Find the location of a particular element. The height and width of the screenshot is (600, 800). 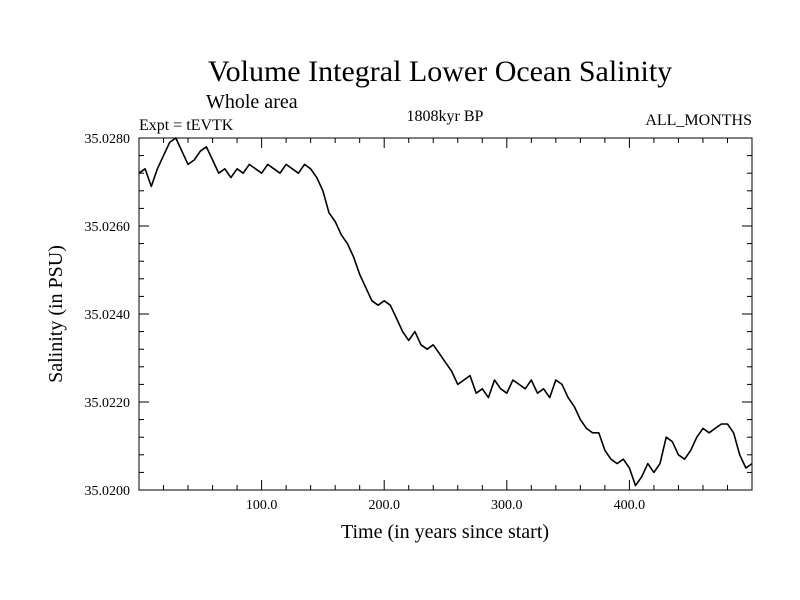

annotation-period: 1808kyr BP is located at coordinates (445, 116).